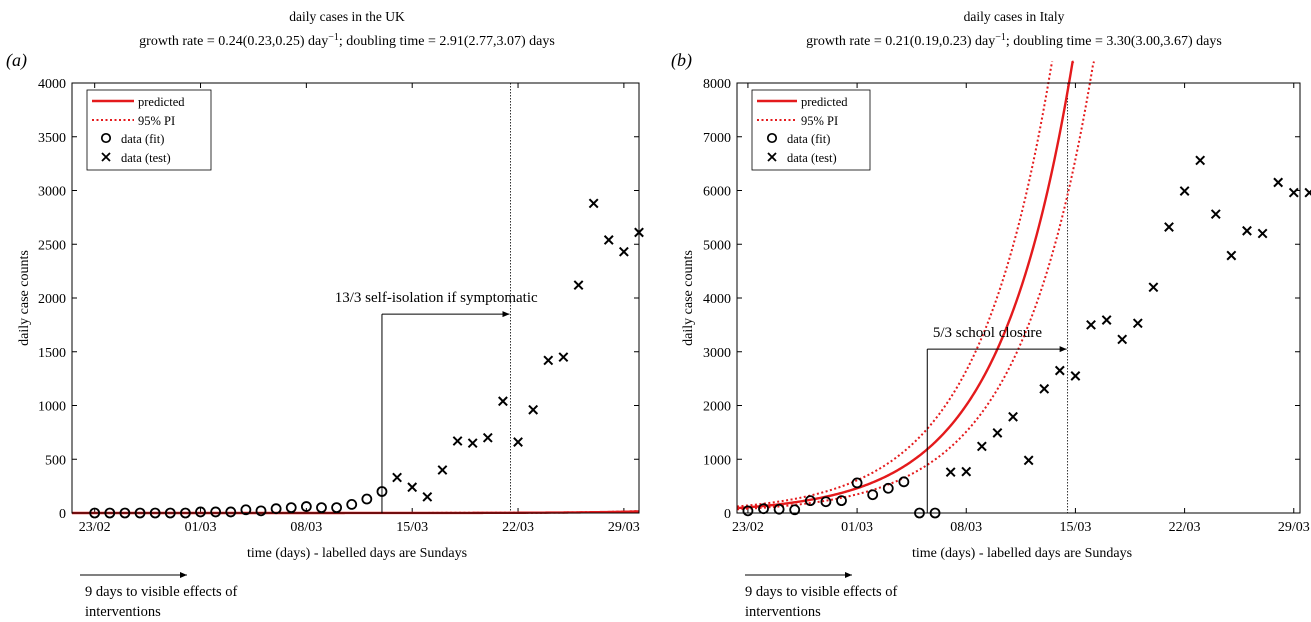  Describe the element at coordinates (1014, 16) in the screenshot. I see `chart-title: daily cases in Italy` at that location.